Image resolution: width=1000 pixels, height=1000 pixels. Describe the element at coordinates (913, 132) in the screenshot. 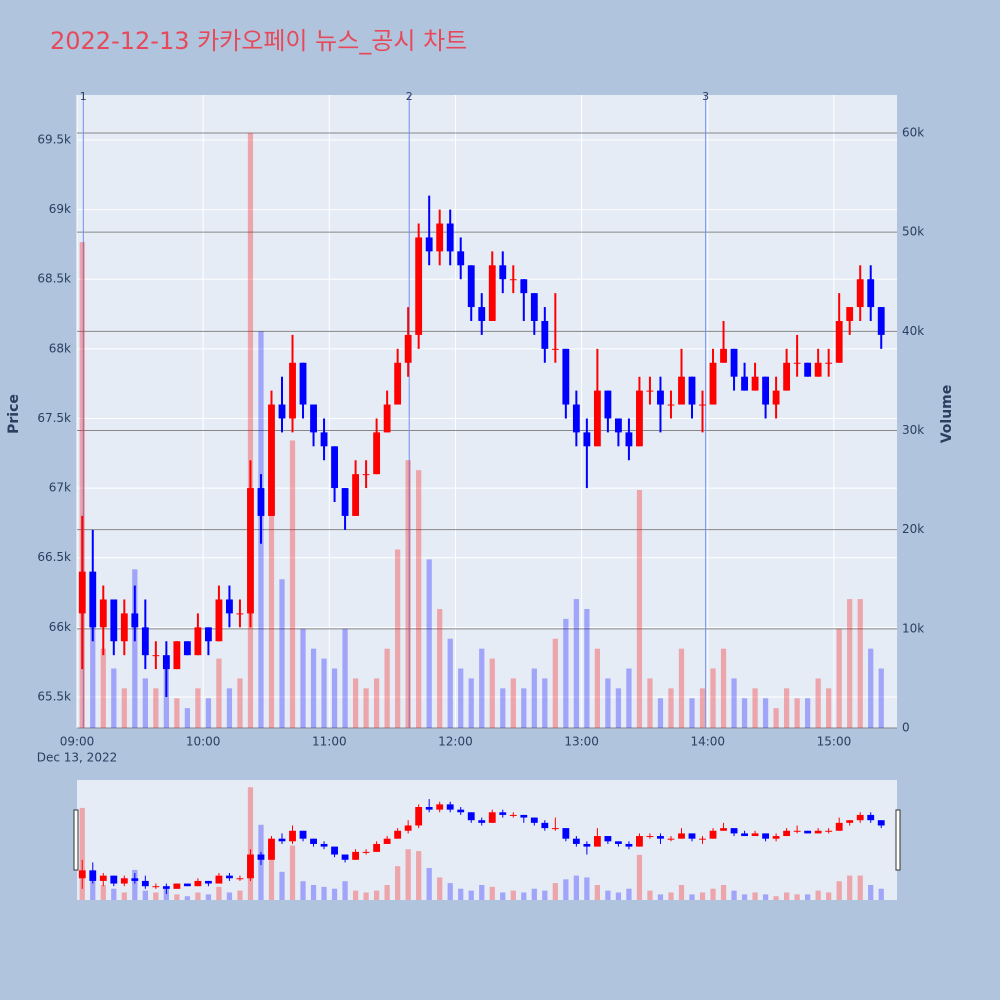

I see `y2-tick-label: 60k` at that location.